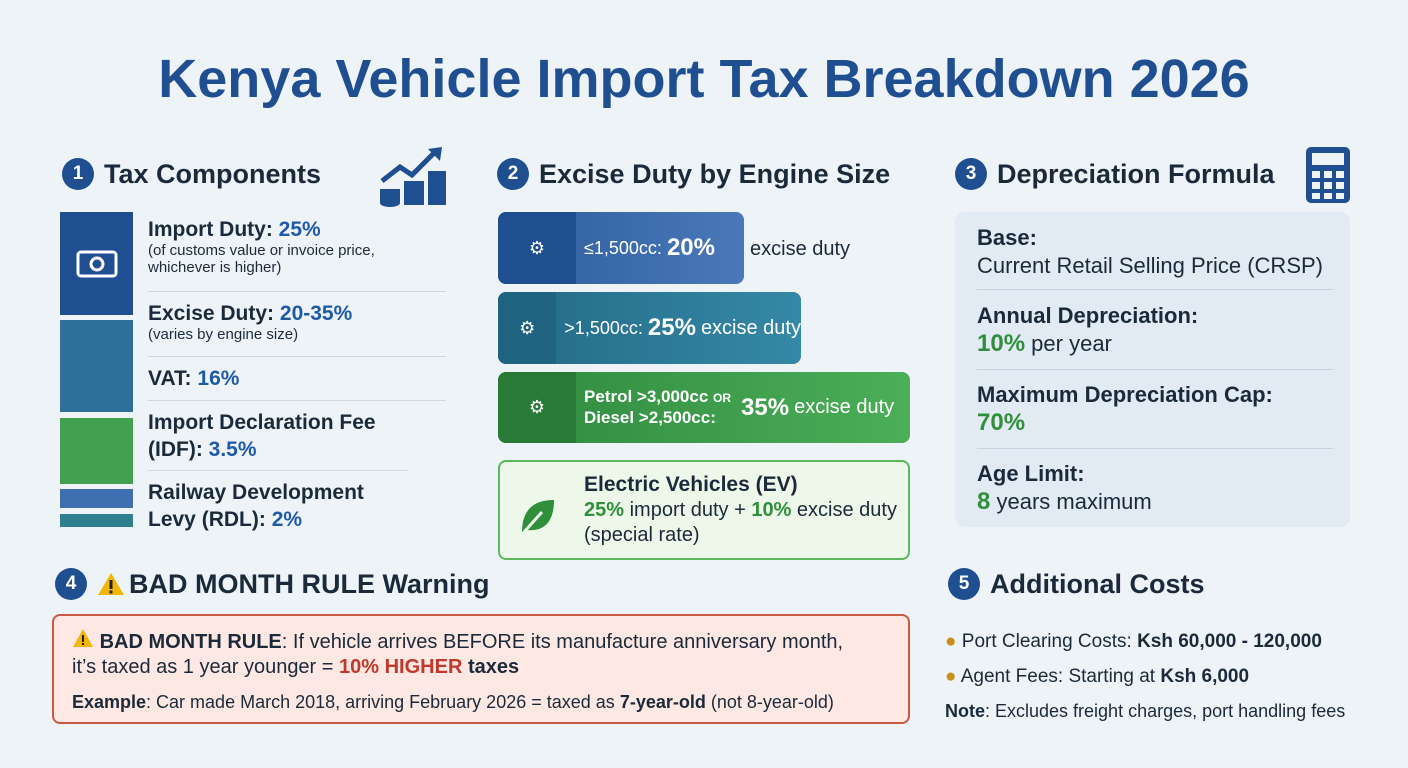  I want to click on component-row: Import Declaration Fee (IDF): 3.5%, so click(278, 440).